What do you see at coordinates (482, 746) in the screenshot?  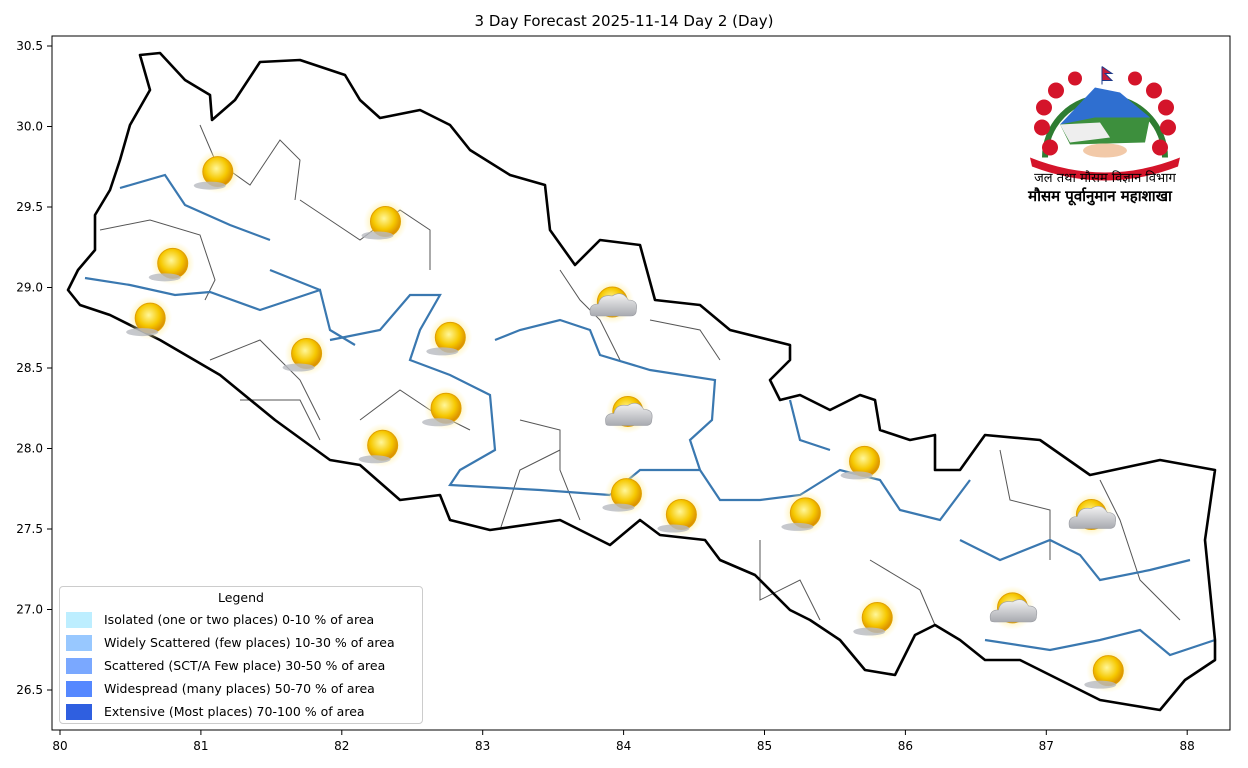 I see `x-tick-label: 83` at bounding box center [482, 746].